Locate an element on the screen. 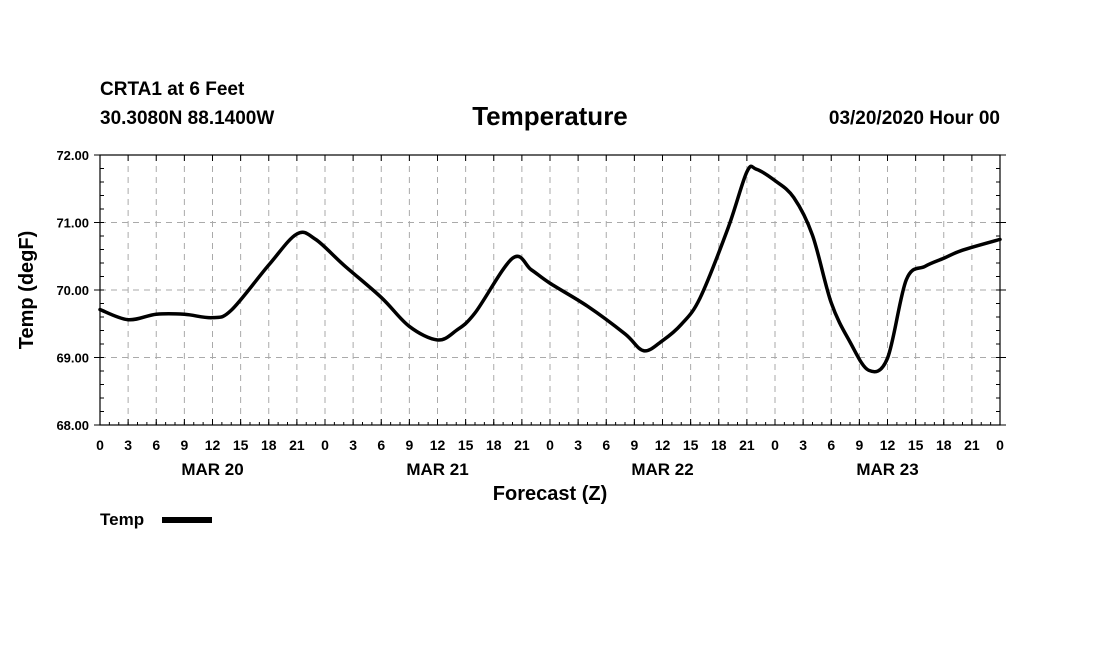 This screenshot has width=1100, height=655. date-label: MAR 23 is located at coordinates (887, 469).